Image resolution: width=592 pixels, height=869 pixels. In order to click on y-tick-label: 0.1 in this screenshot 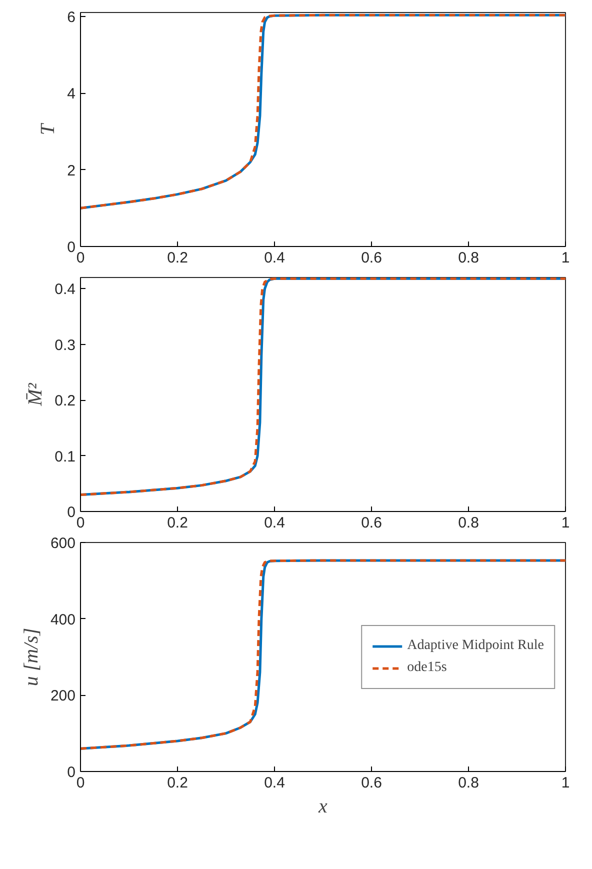, I will do `click(65, 457)`.